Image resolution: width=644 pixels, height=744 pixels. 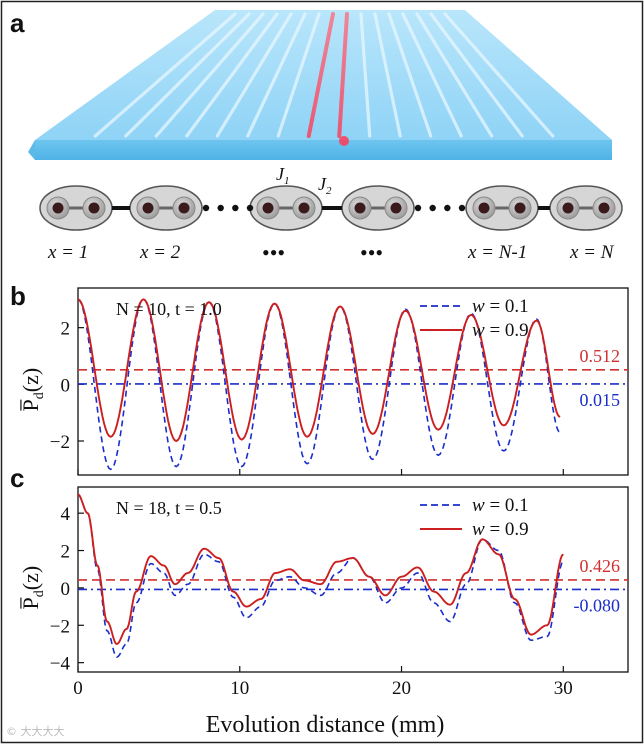 I want to click on site-label-n: x = N, so click(x=592, y=252).